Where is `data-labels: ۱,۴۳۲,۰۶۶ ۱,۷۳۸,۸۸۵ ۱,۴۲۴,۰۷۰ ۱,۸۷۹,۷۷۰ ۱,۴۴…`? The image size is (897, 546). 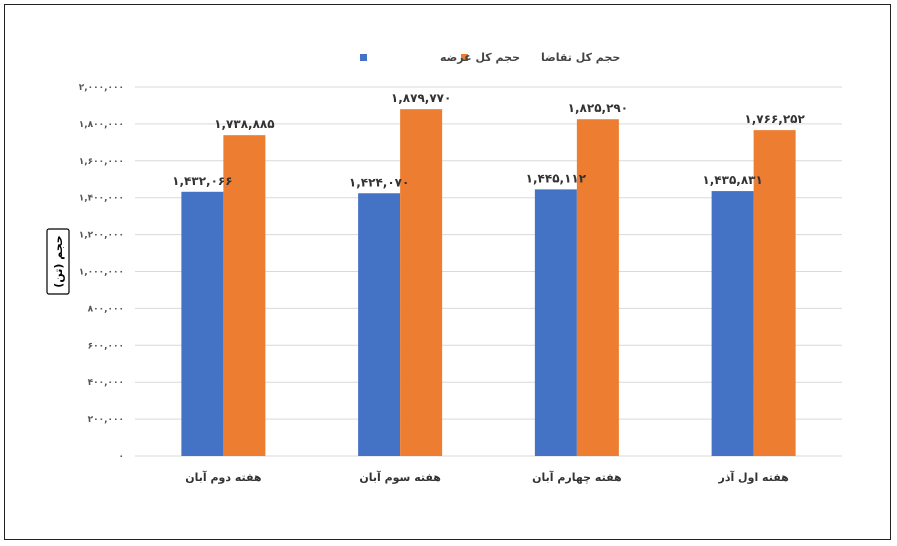
data-labels: ۱,۴۳۲,۰۶۶ ۱,۷۳۸,۸۸۵ ۱,۴۲۴,۰۷۰ ۱,۸۷۹,۷۷۰ ۱,۴۴… is located at coordinates (488, 140).